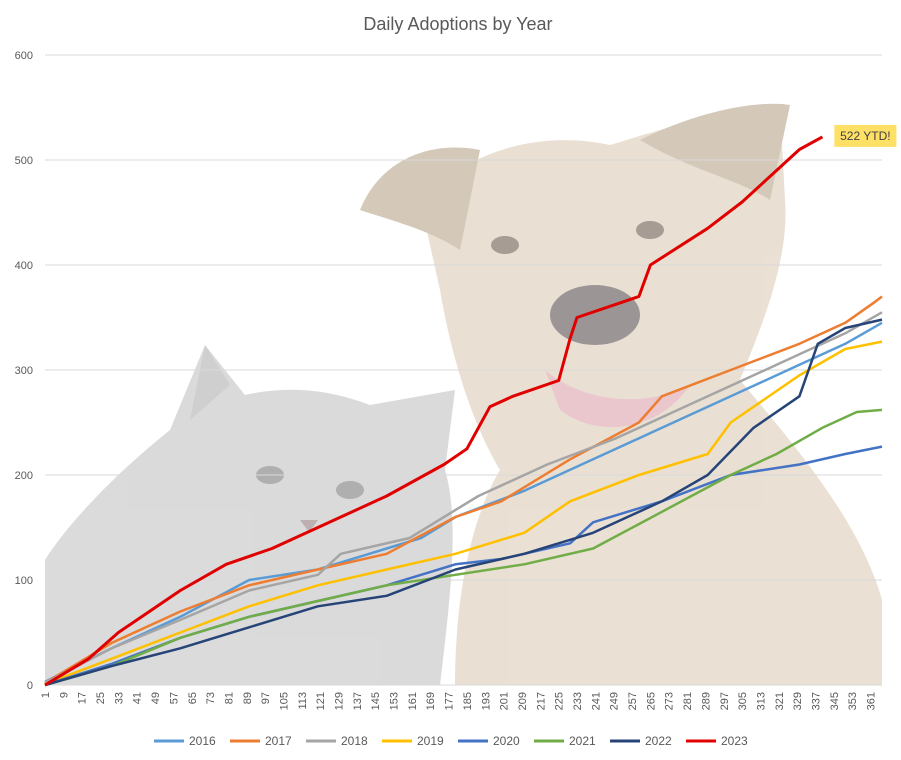 The width and height of the screenshot is (901, 760). I want to click on x-tick-label: 361, so click(872, 701).